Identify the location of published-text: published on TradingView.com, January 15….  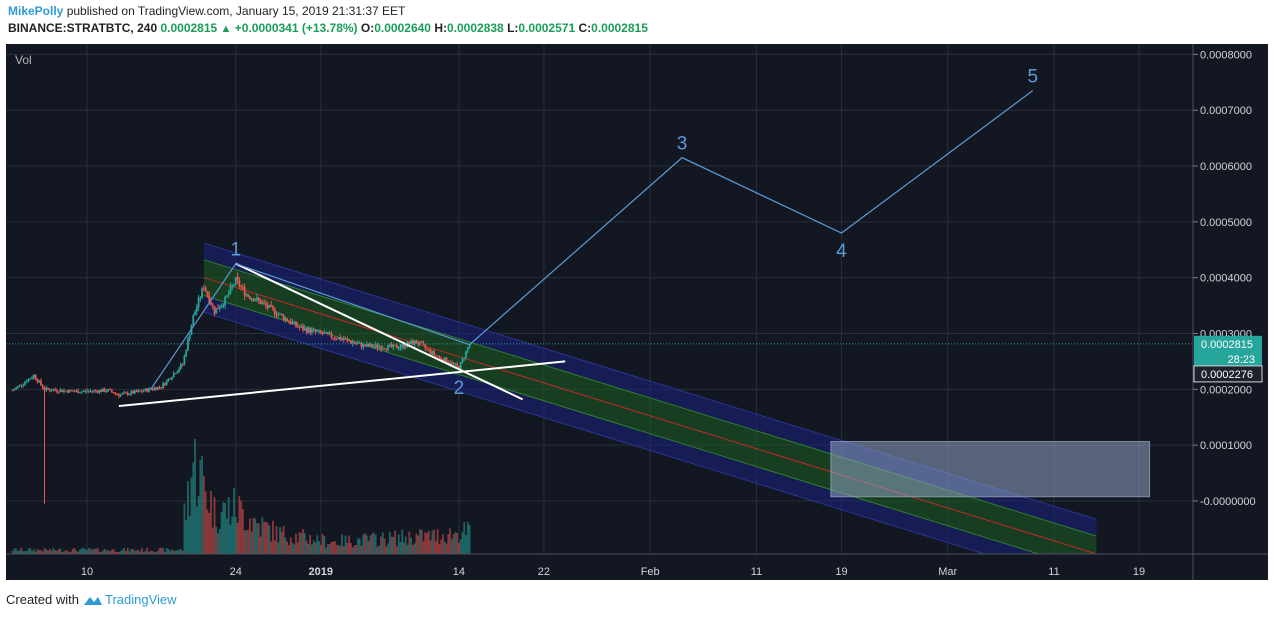
(236, 11).